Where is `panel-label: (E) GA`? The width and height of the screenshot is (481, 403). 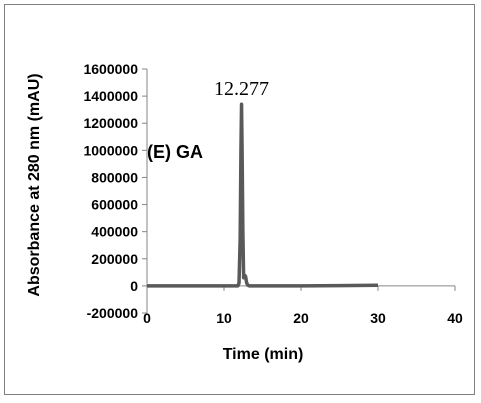
panel-label: (E) GA is located at coordinates (175, 152).